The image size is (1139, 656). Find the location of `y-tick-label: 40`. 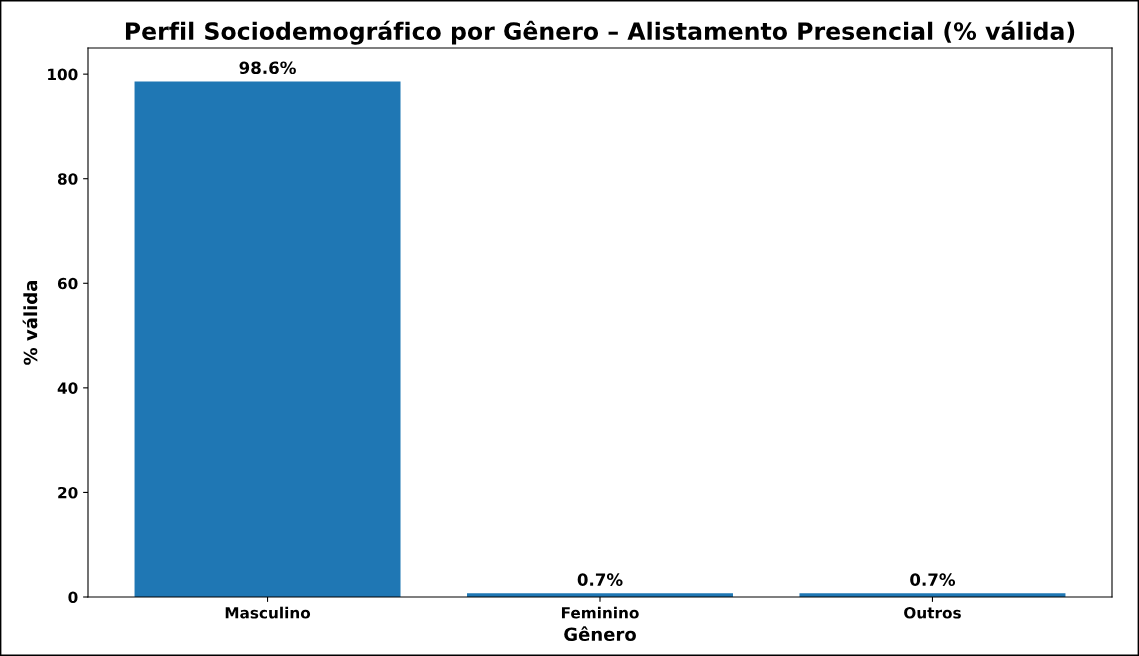

y-tick-label: 40 is located at coordinates (67, 388).